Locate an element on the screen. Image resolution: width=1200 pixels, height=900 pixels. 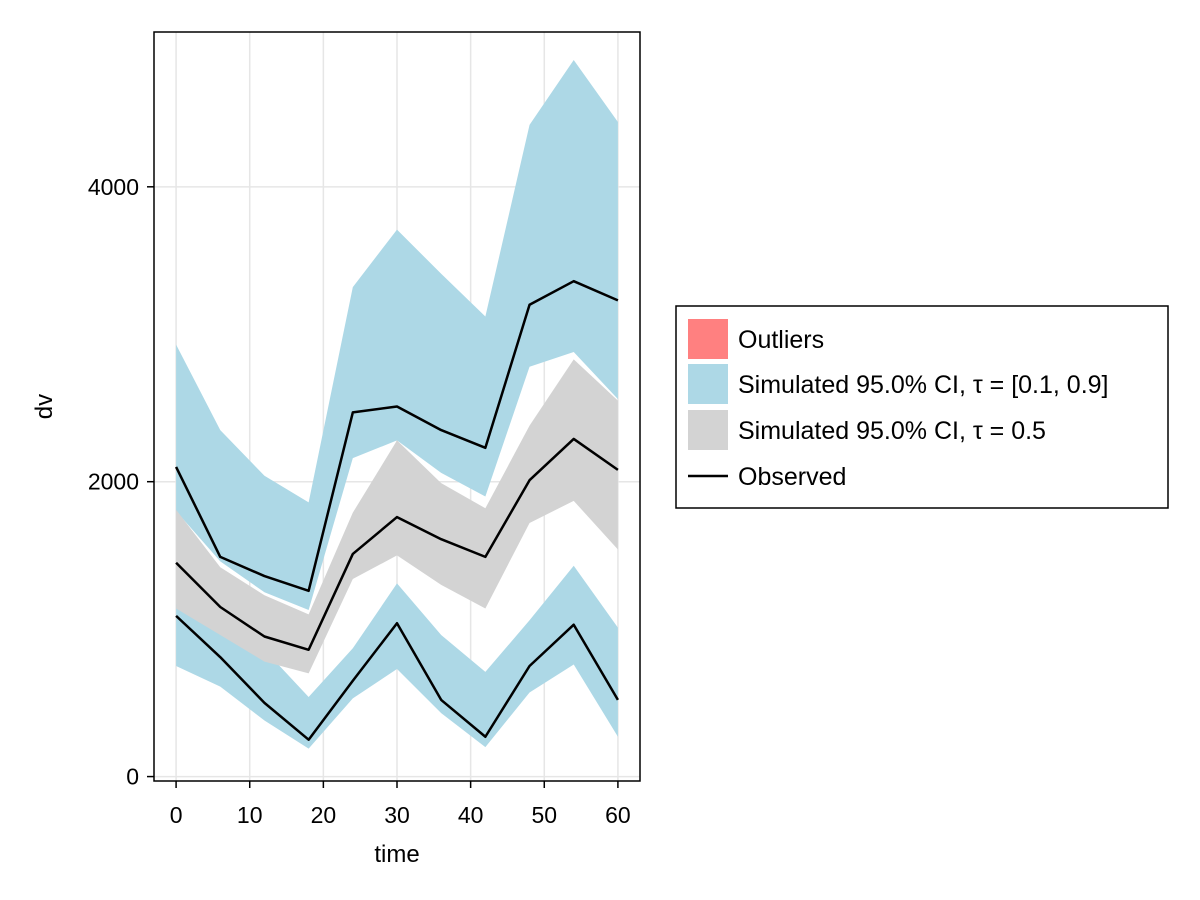
x-tick-label: 50 is located at coordinates (544, 815).